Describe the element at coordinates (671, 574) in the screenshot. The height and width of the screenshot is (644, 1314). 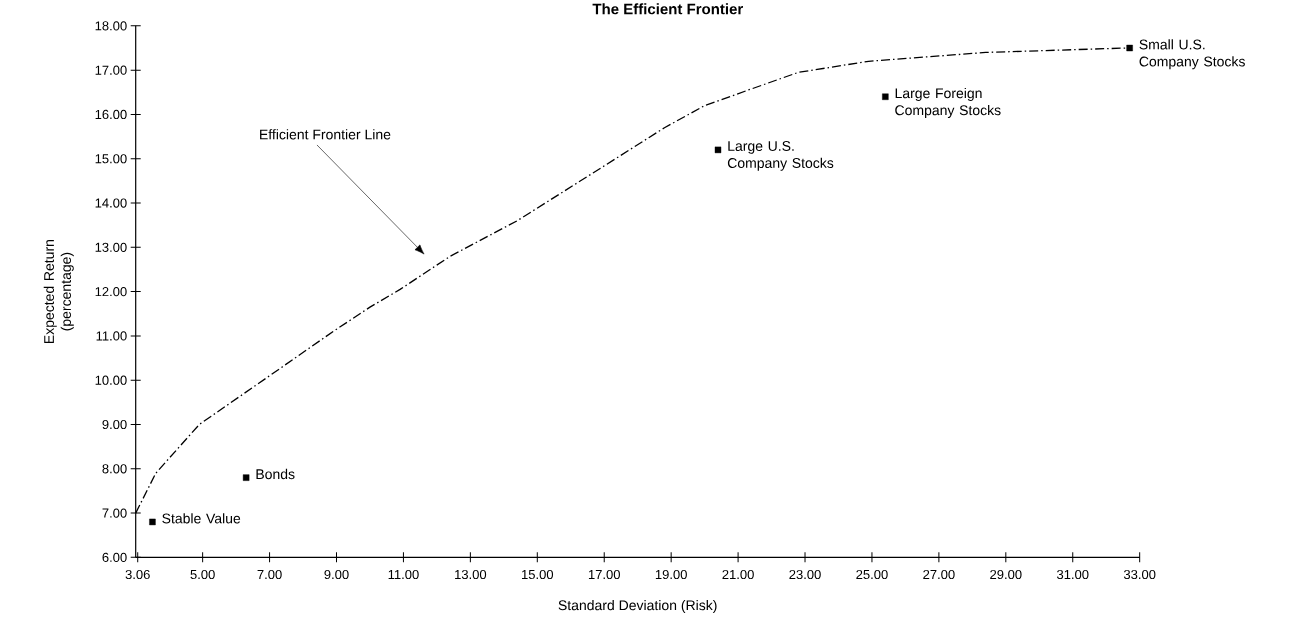
I see `x-tick-label: 19.00` at that location.